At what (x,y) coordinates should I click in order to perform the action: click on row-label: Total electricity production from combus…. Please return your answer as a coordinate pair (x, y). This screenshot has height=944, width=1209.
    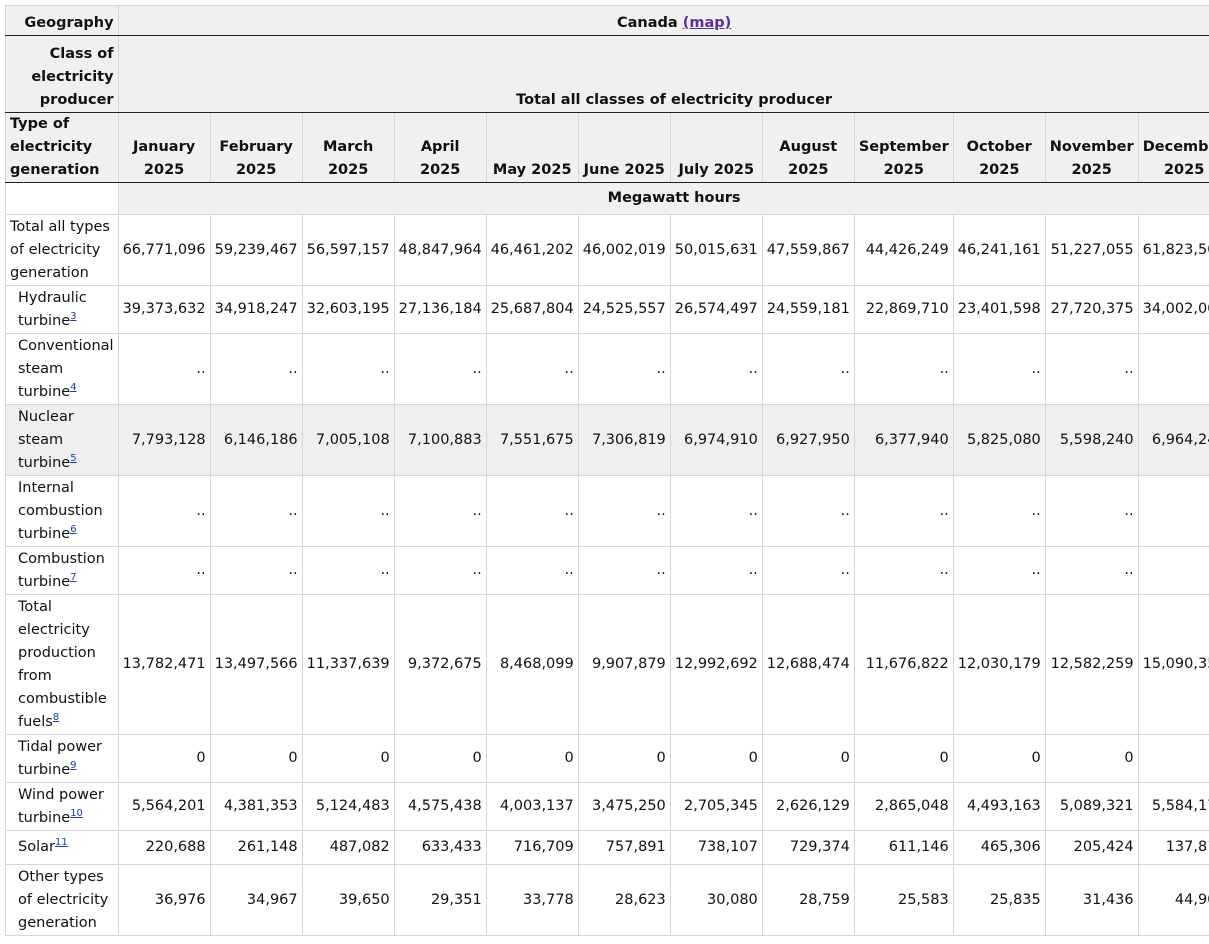
    Looking at the image, I should click on (62, 664).